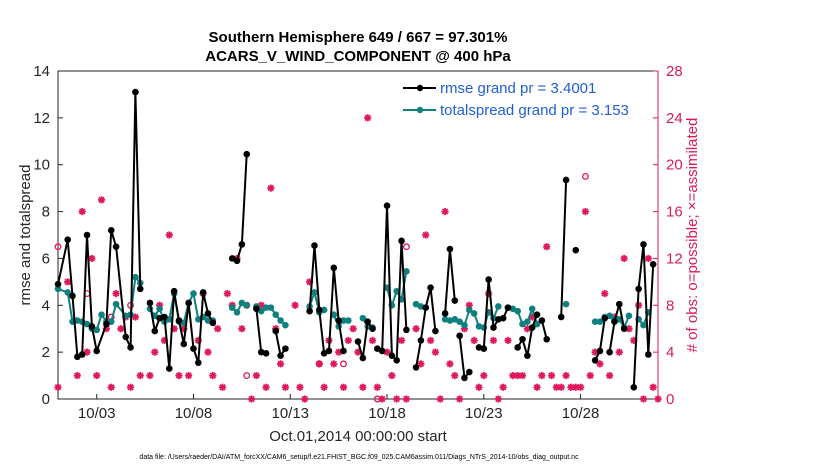 This screenshot has width=830, height=470. Describe the element at coordinates (522, 99) in the screenshot. I see `legend-box` at that location.